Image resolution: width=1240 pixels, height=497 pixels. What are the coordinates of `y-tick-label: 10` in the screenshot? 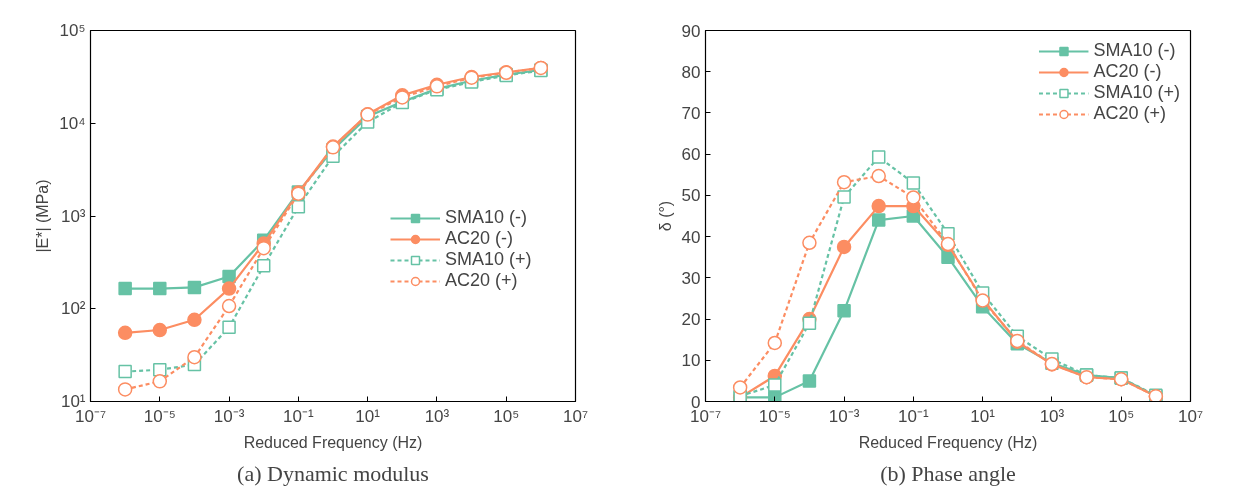 It's located at (691, 361).